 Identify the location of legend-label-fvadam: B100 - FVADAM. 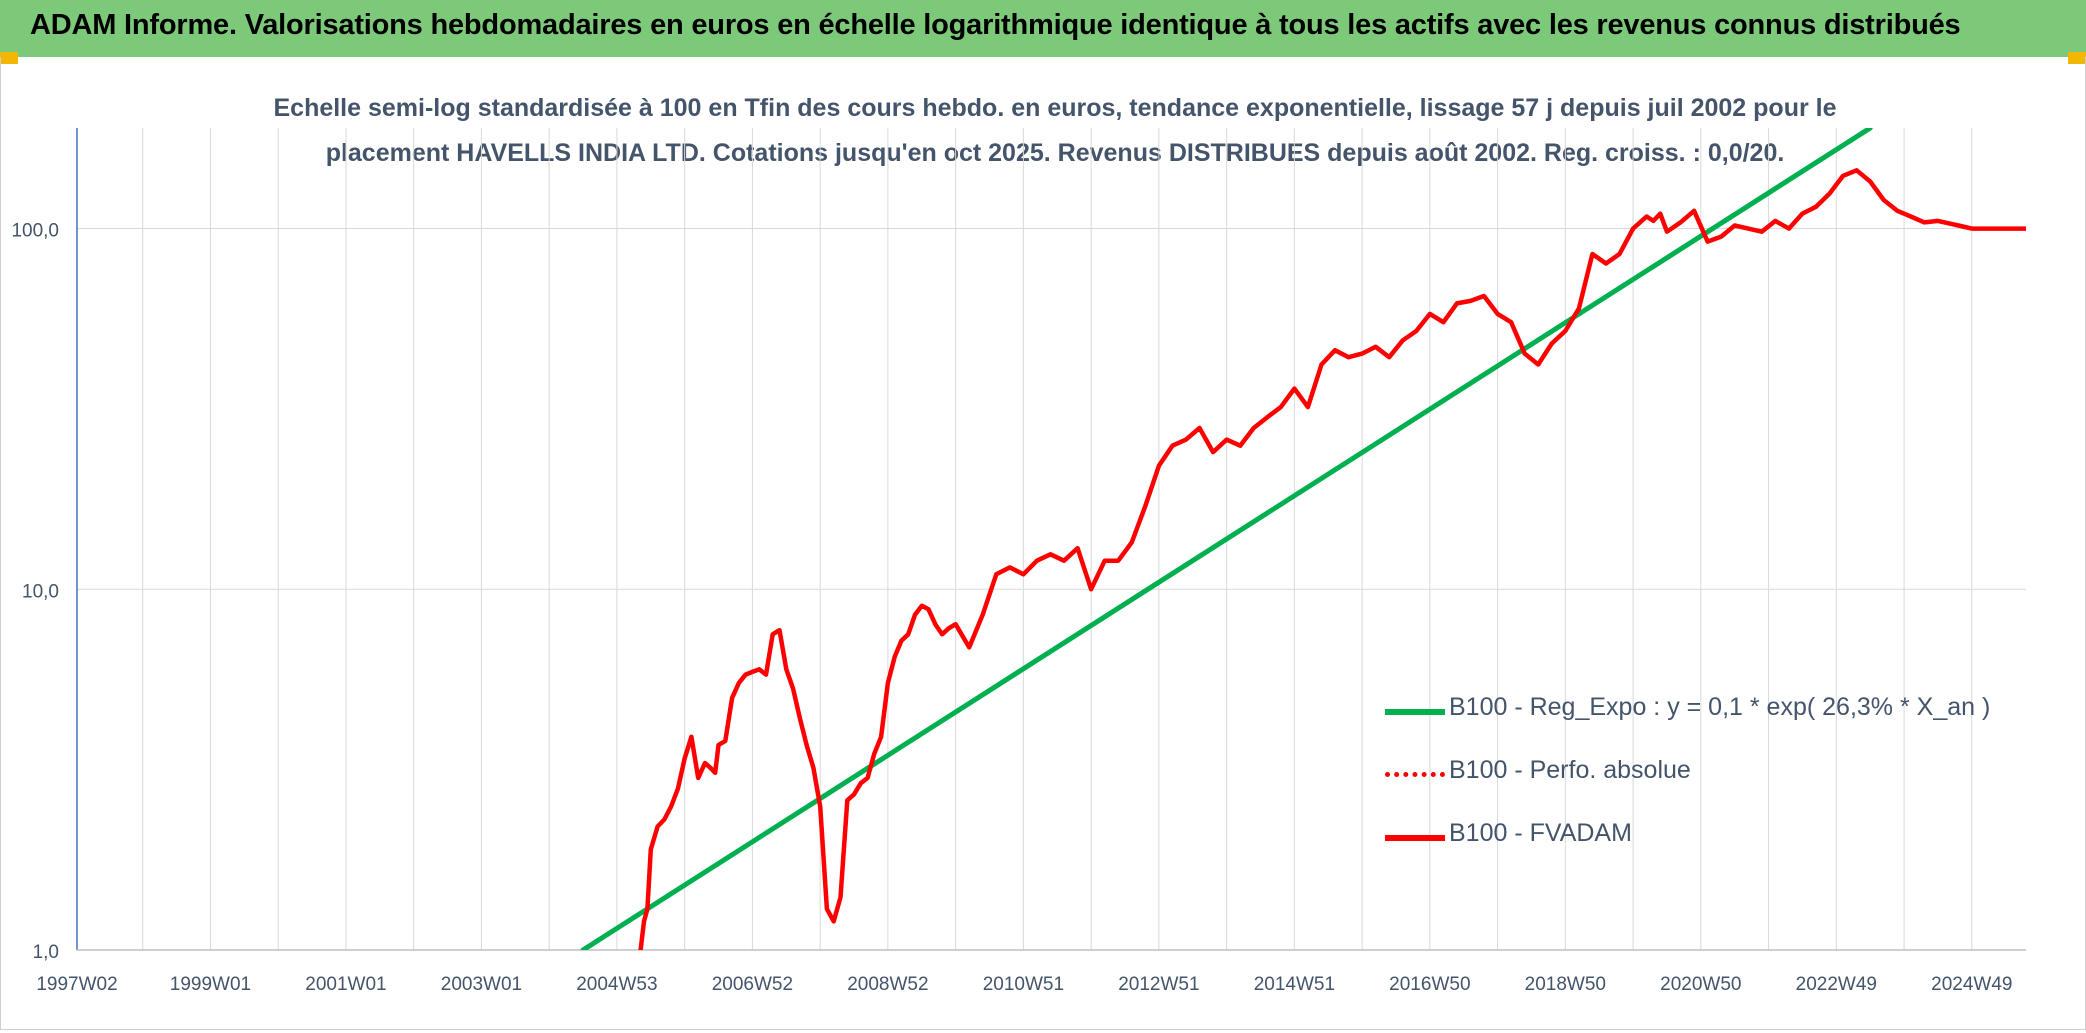
(1540, 833).